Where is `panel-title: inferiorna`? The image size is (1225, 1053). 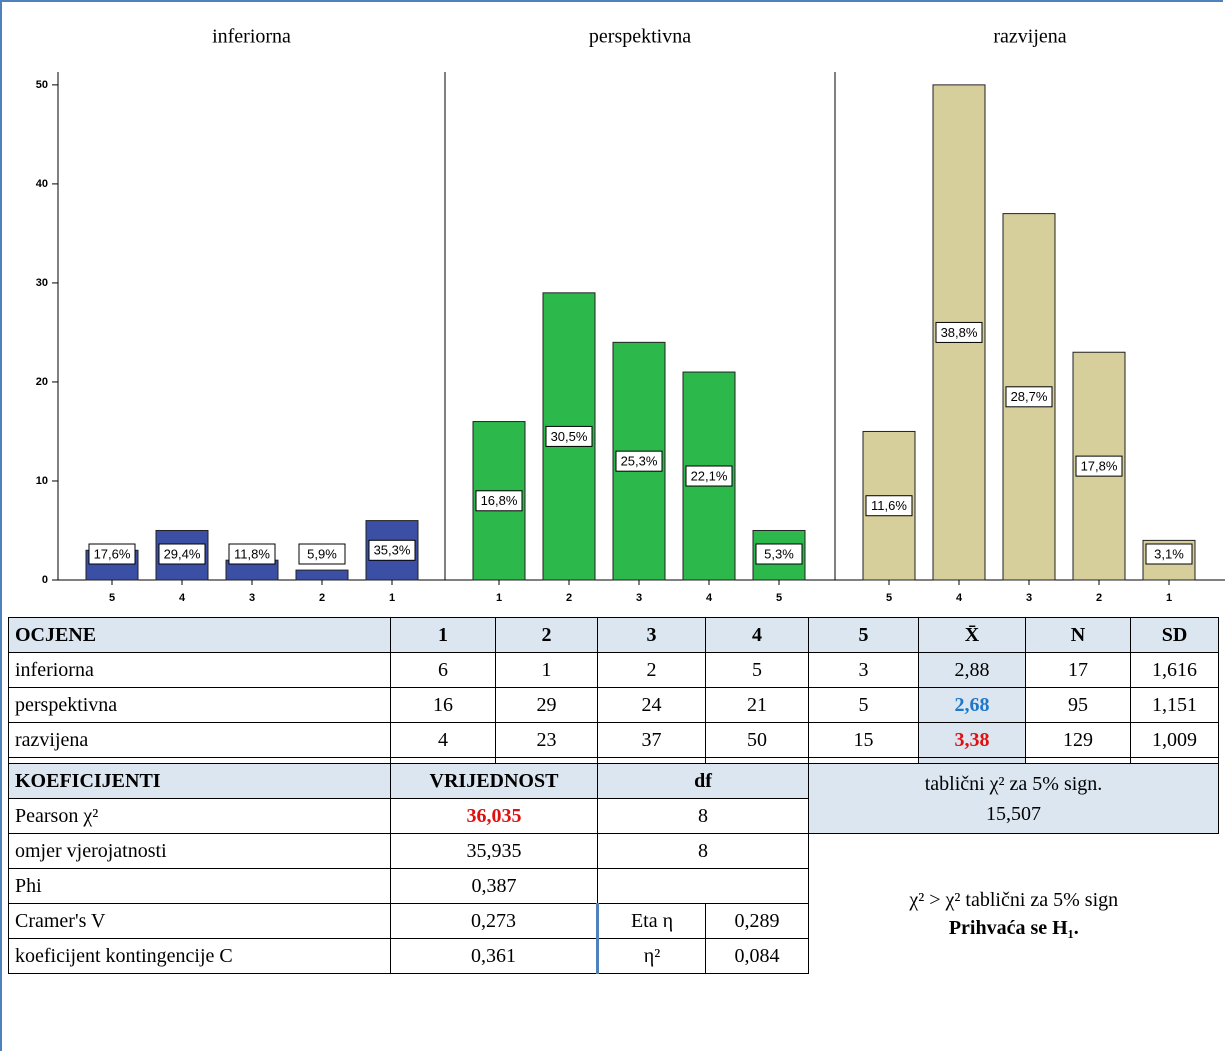 panel-title: inferiorna is located at coordinates (251, 37).